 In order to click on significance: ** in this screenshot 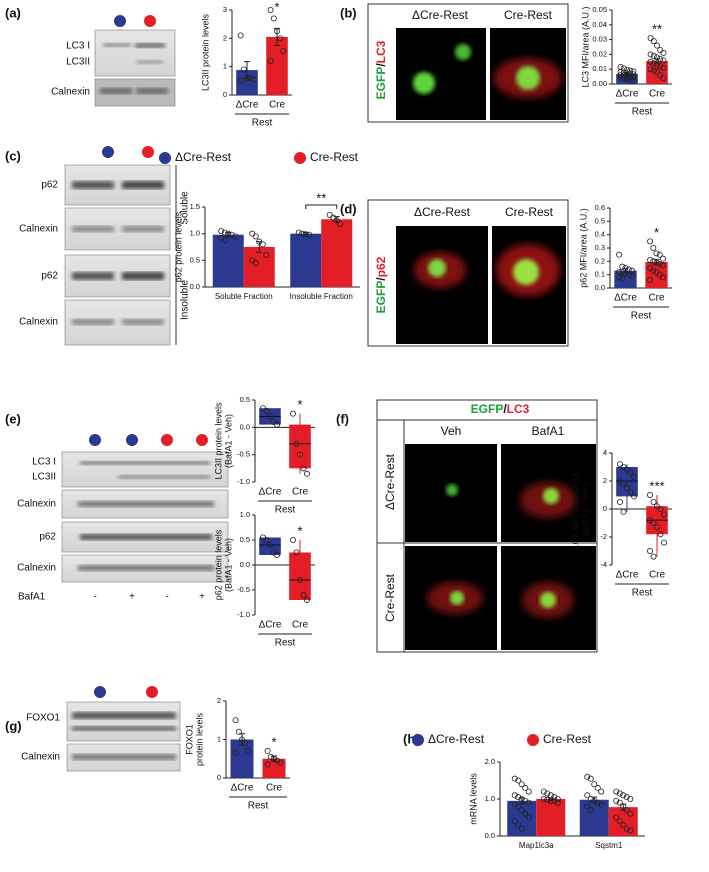, I will do `click(657, 29)`.